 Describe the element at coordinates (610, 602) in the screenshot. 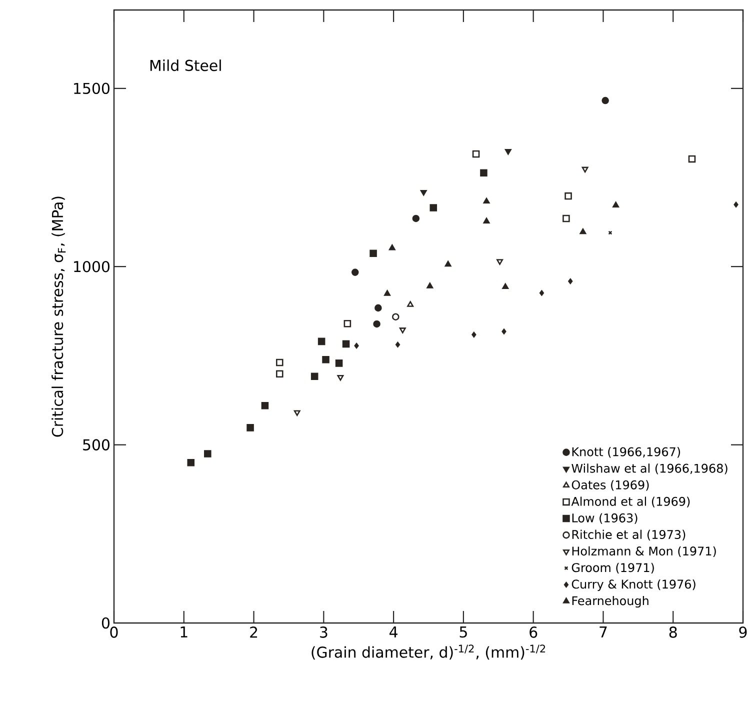

I see `legend-label: Fearnehough` at that location.